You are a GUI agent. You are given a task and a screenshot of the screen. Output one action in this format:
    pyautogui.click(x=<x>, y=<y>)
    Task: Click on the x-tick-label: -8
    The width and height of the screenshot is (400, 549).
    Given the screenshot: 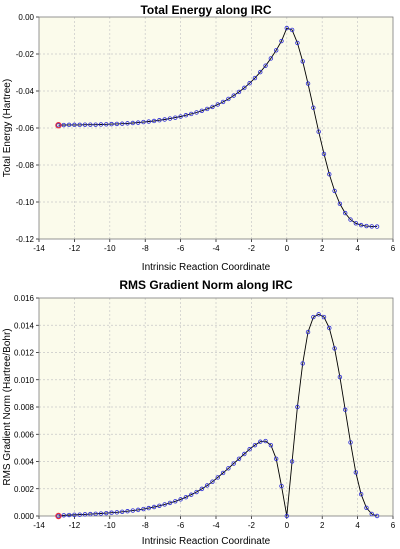 What is the action you would take?
    pyautogui.click(x=146, y=248)
    